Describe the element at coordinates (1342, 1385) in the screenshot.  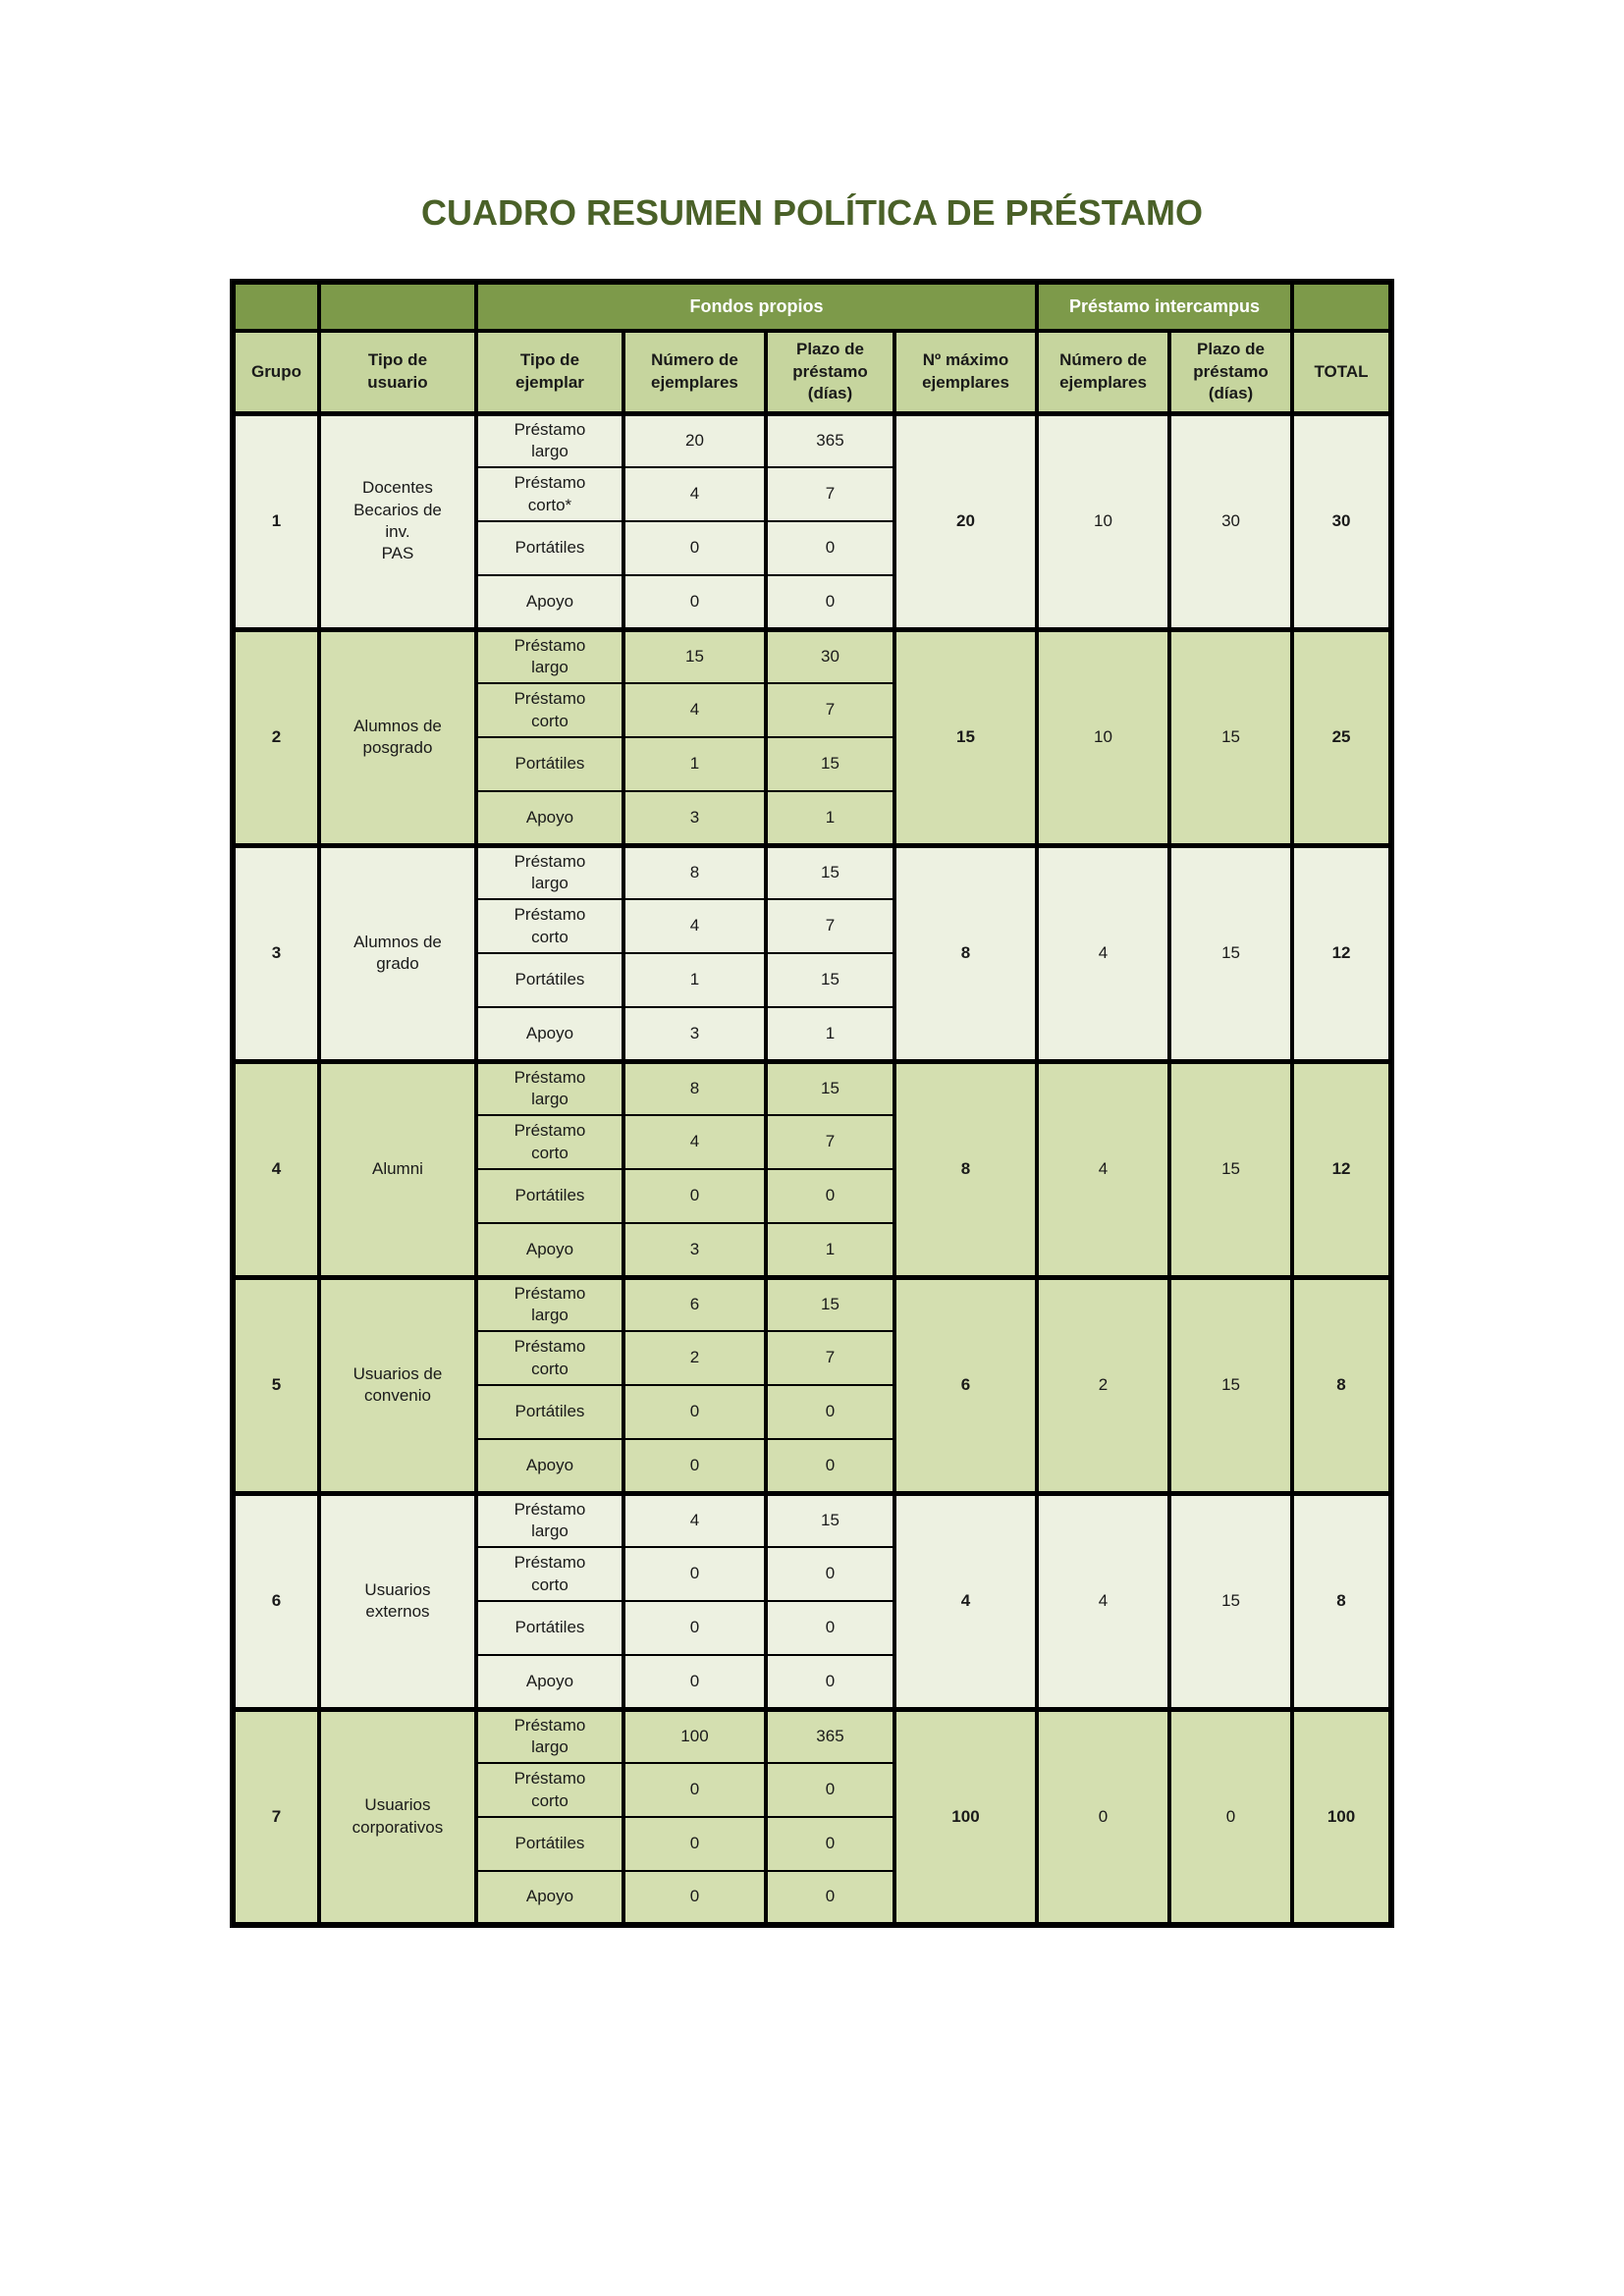
I see `total-cell: 8` at that location.